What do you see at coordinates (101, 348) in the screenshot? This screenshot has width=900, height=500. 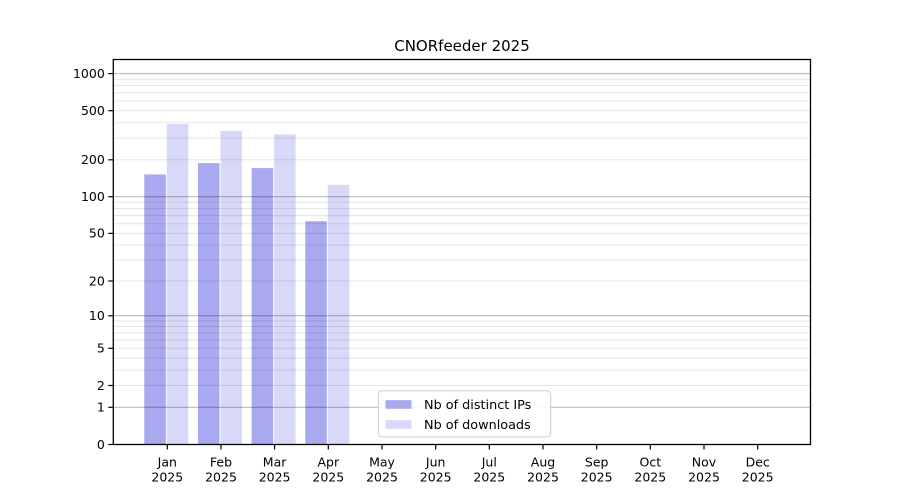 I see `y-tick-label: 5` at bounding box center [101, 348].